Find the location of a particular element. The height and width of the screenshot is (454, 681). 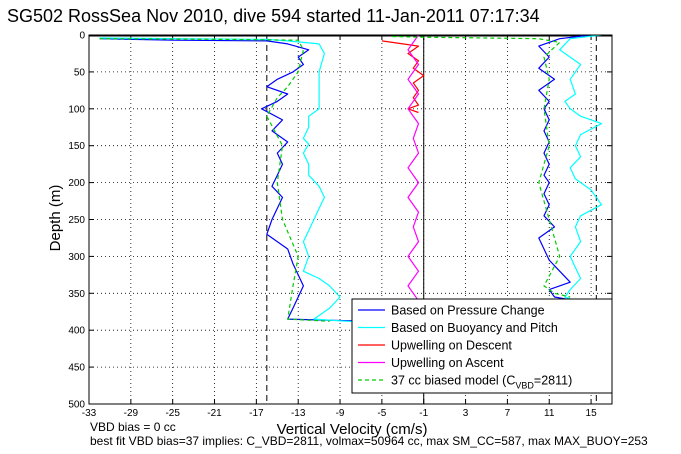

y-tick-label: 100 is located at coordinates (76, 109).